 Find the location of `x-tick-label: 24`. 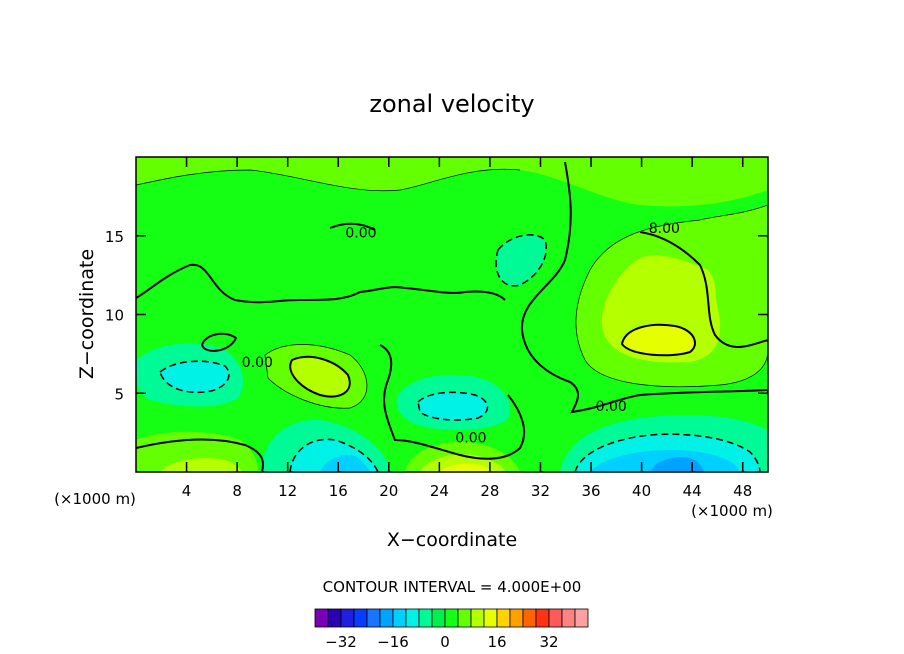

x-tick-label: 24 is located at coordinates (439, 491).